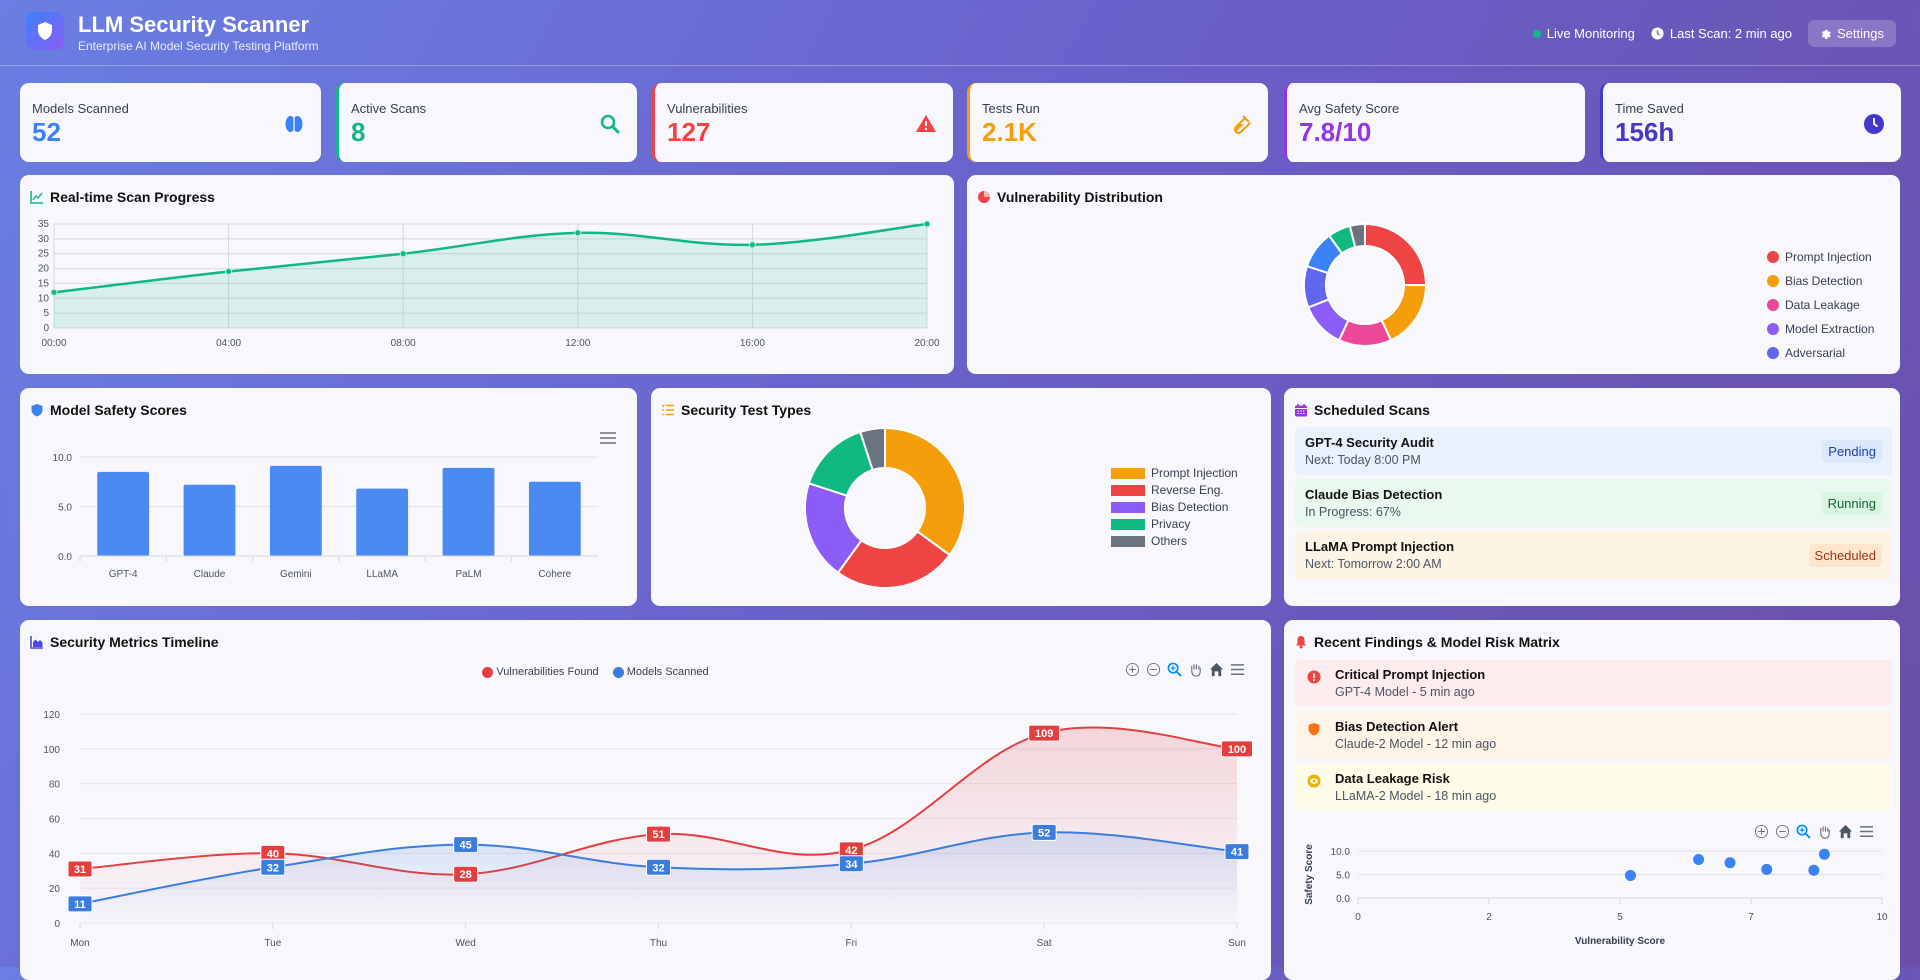 The image size is (1920, 980). What do you see at coordinates (57, 924) in the screenshot?
I see `y-tick-label: 0` at bounding box center [57, 924].